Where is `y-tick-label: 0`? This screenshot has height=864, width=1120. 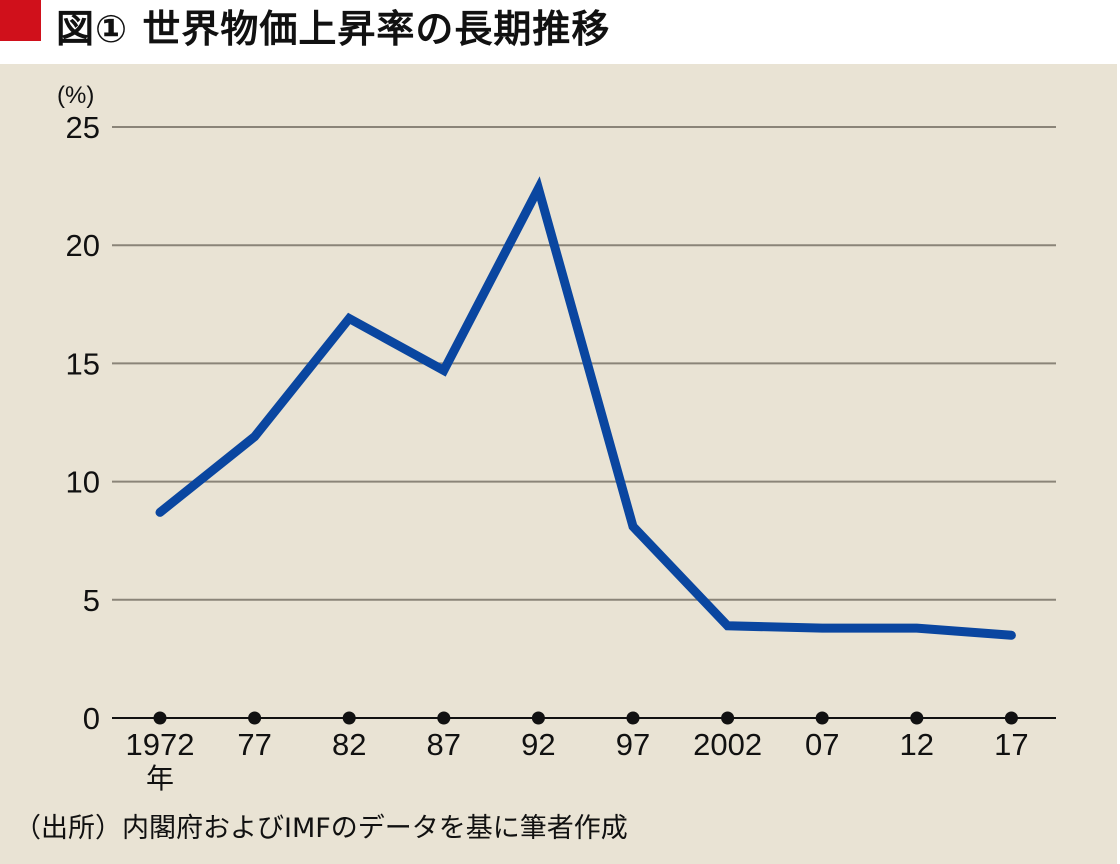 y-tick-label: 0 is located at coordinates (91, 718).